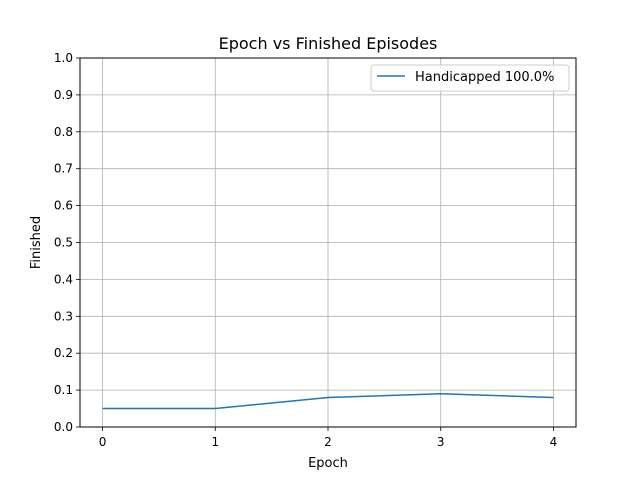  What do you see at coordinates (328, 43) in the screenshot?
I see `chart-title: Epoch vs Finished Episodes` at bounding box center [328, 43].